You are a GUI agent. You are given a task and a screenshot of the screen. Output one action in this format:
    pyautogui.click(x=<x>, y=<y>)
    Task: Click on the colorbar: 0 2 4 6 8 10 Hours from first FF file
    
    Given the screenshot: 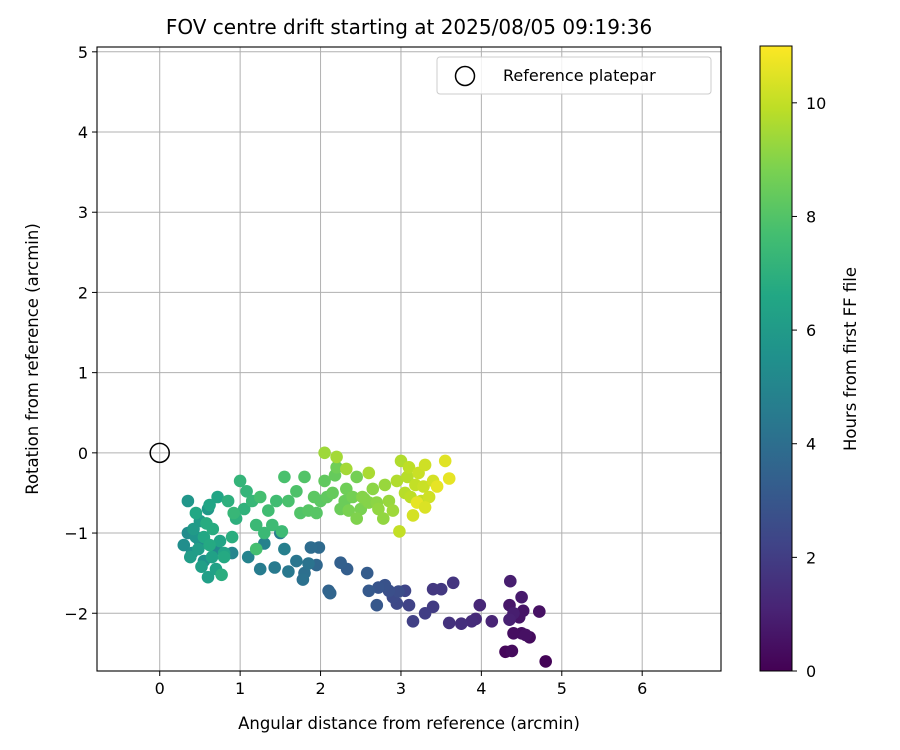 What is the action you would take?
    pyautogui.click(x=809, y=363)
    